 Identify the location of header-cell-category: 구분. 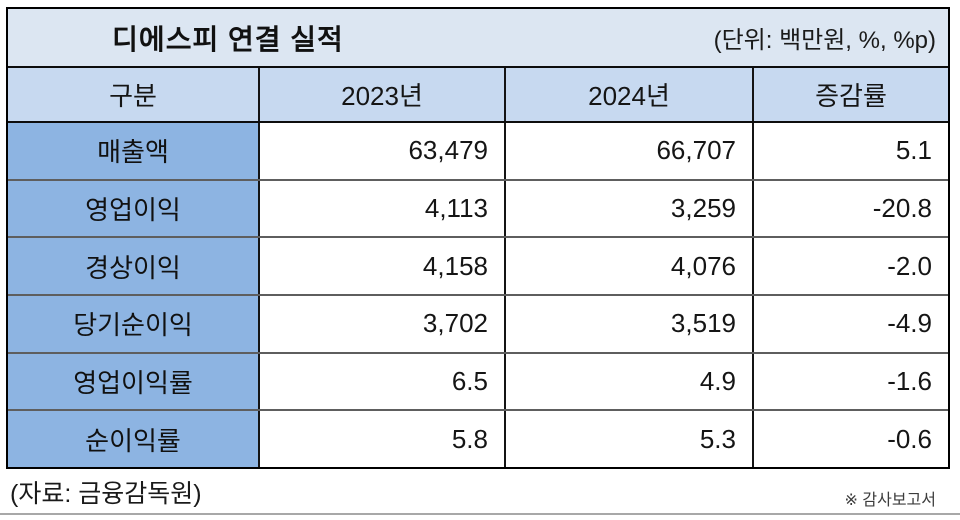
(133, 94).